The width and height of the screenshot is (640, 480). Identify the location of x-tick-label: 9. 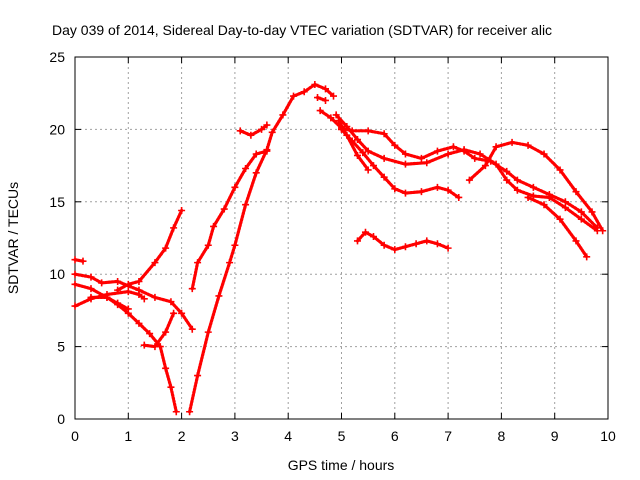
(555, 436).